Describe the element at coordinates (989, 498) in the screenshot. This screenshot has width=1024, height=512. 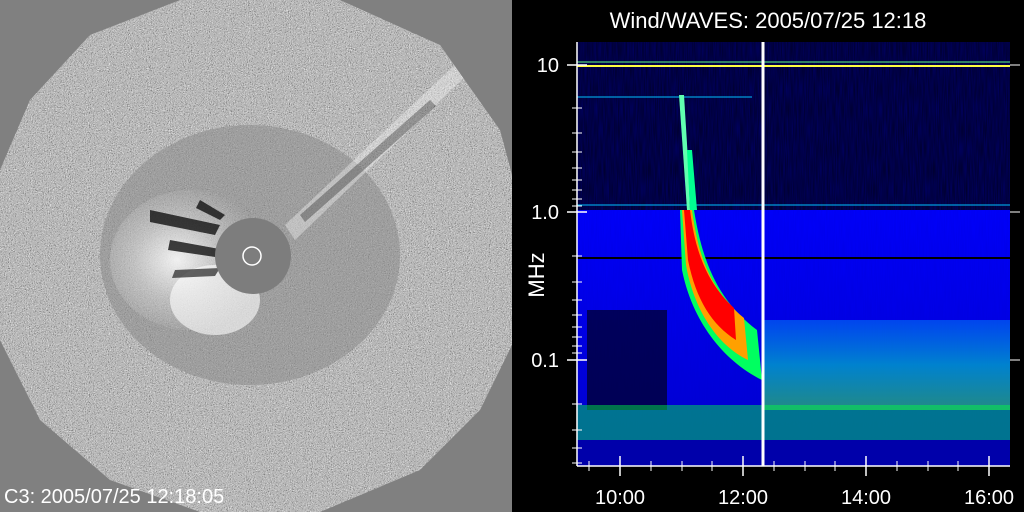
I see `x-tick-label-1600: 16:00` at that location.